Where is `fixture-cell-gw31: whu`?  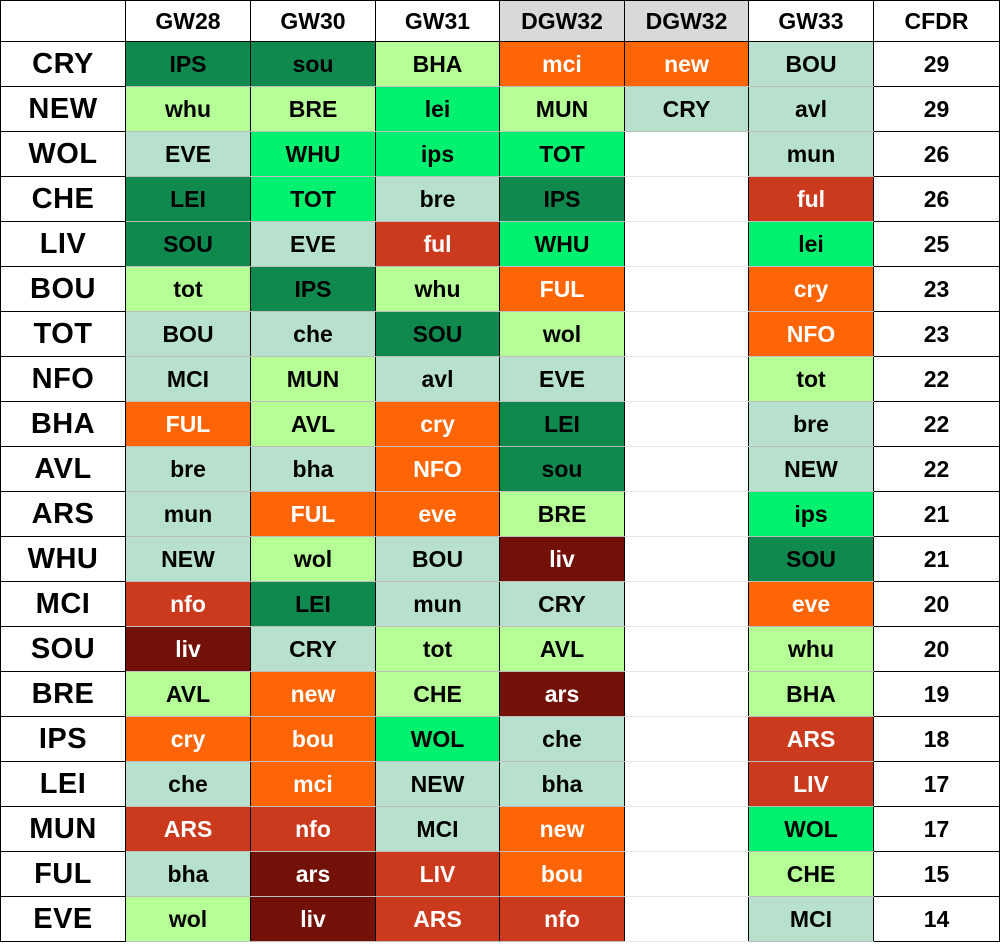 fixture-cell-gw31: whu is located at coordinates (437, 289).